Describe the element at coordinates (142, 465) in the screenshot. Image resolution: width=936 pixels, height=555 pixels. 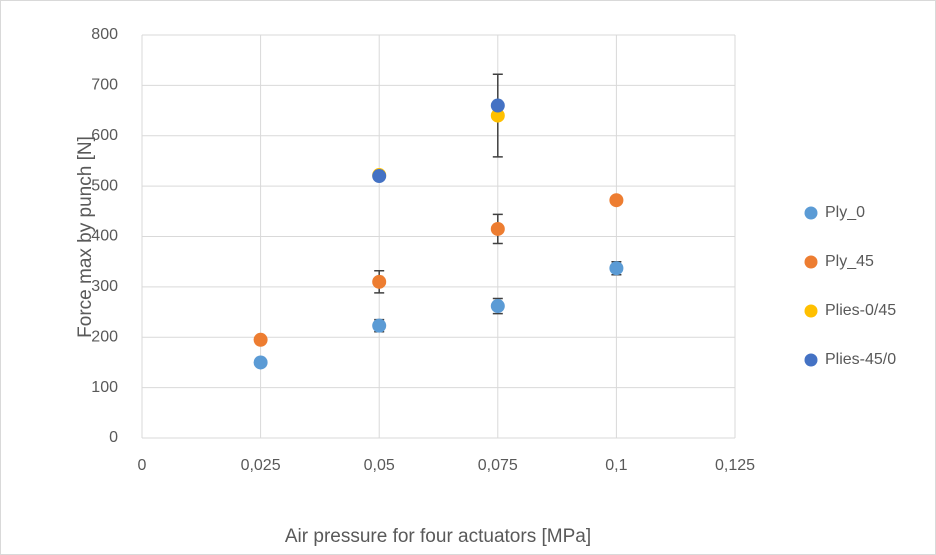
I see `x-tick-label: 0` at that location.